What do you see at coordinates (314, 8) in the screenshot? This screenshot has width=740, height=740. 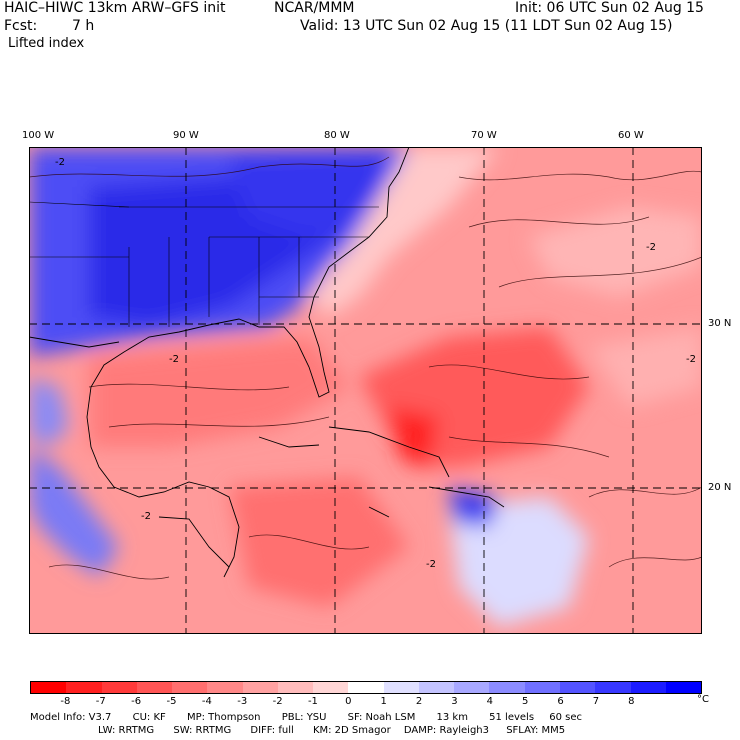 I see `center-label: NCAR/MMM` at bounding box center [314, 8].